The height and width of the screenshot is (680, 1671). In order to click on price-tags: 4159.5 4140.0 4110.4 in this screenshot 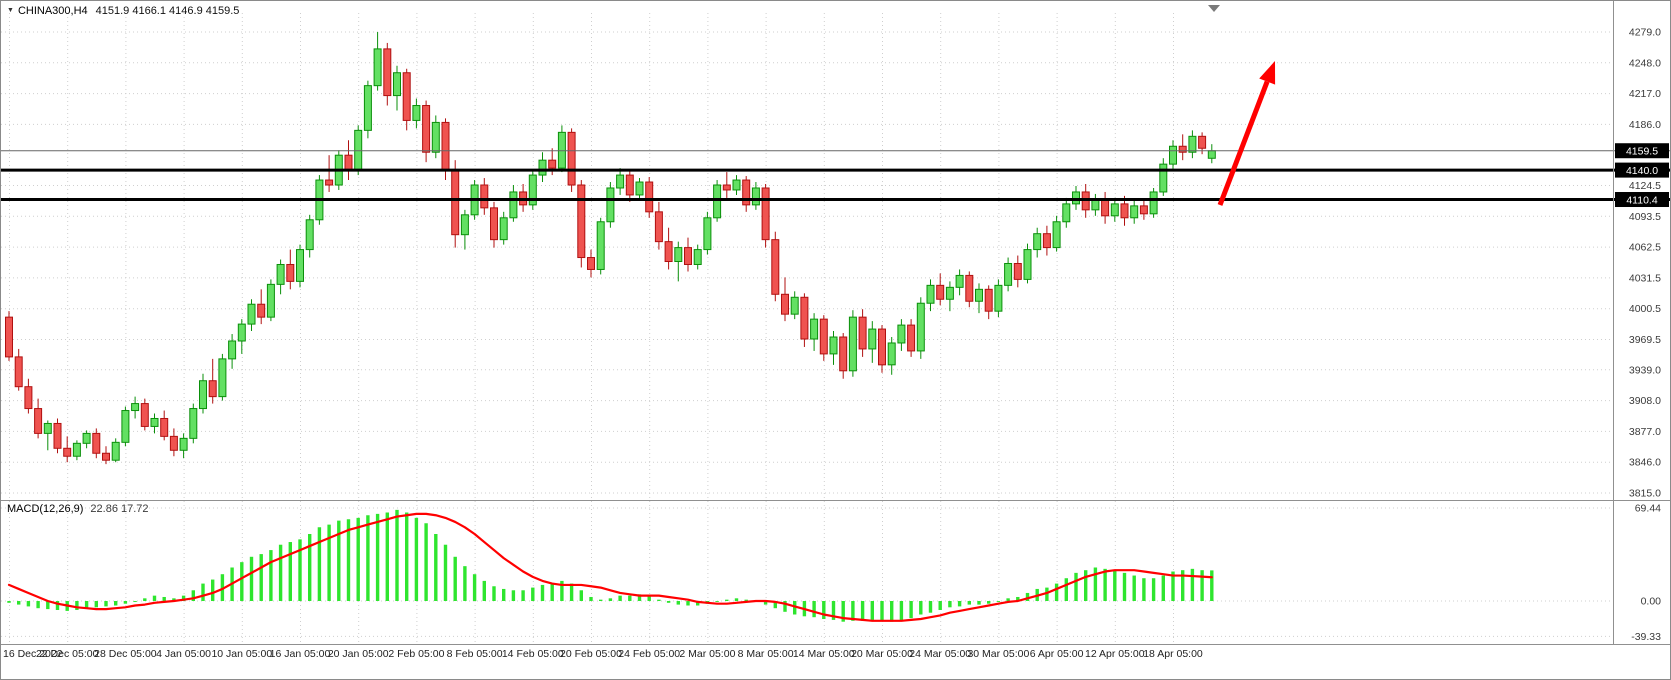, I will do `click(1642, 175)`.